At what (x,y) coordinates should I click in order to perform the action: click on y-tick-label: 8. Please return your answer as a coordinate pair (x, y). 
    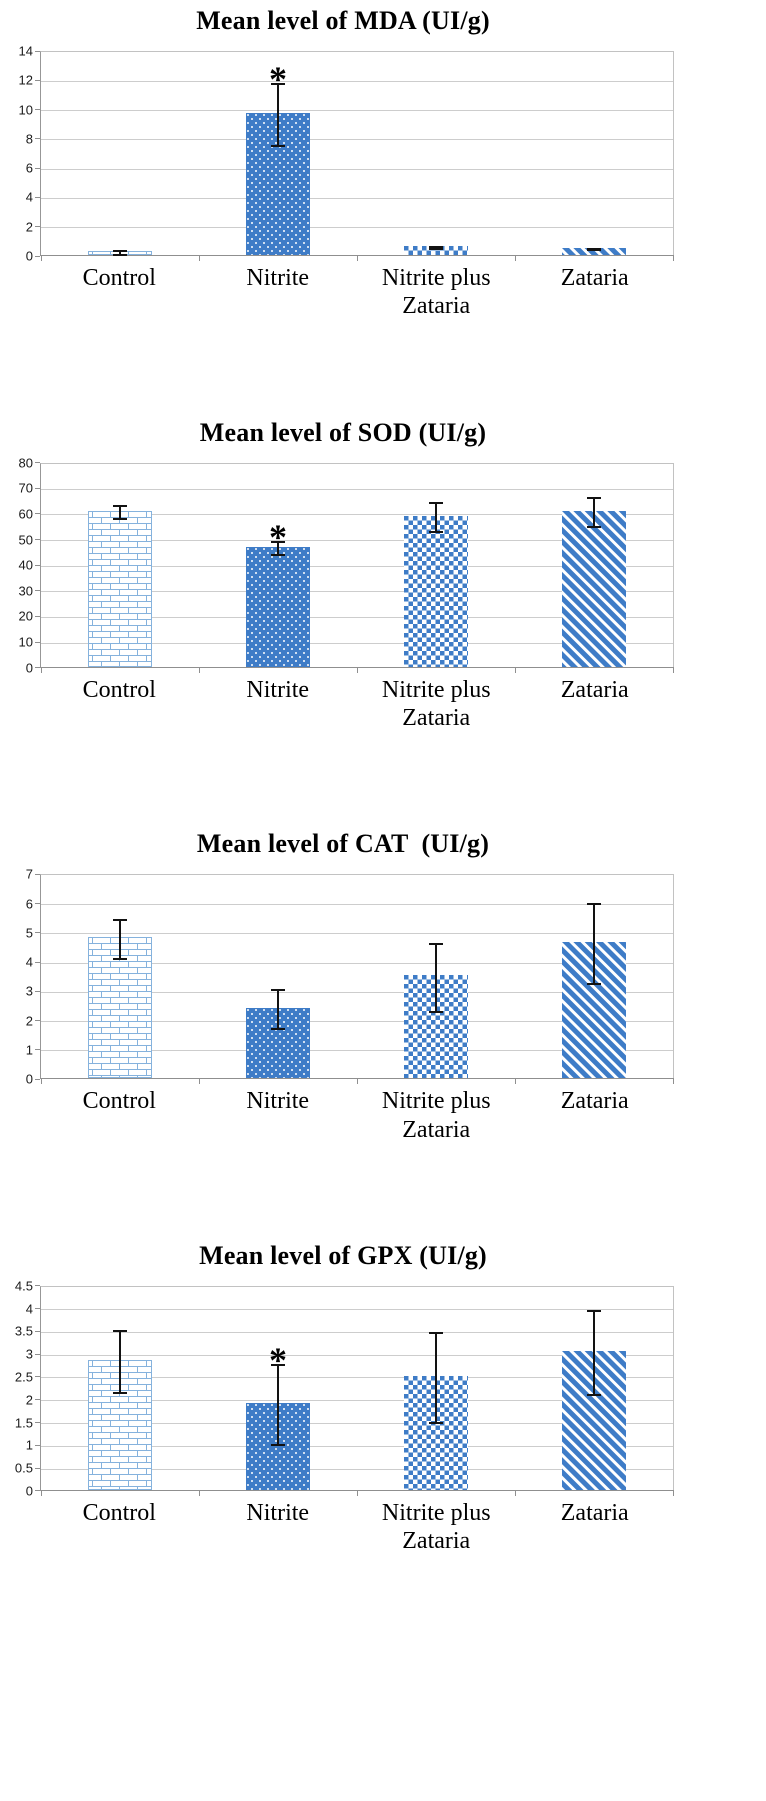
    Looking at the image, I should click on (29, 139).